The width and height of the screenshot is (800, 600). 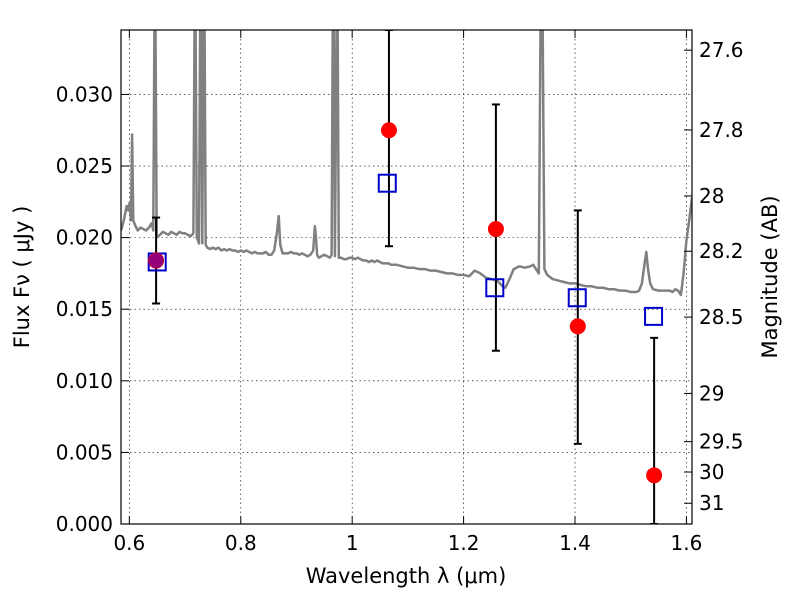 I want to click on right-tick-label: 30, so click(x=711, y=472).